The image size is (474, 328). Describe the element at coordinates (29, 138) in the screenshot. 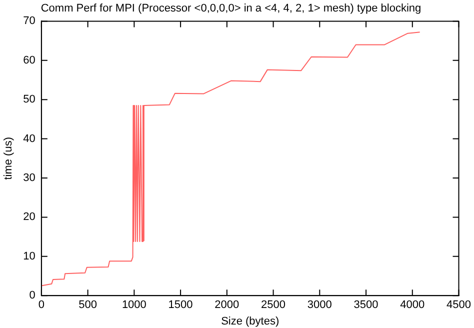

I see `y-tick-label: 40` at that location.